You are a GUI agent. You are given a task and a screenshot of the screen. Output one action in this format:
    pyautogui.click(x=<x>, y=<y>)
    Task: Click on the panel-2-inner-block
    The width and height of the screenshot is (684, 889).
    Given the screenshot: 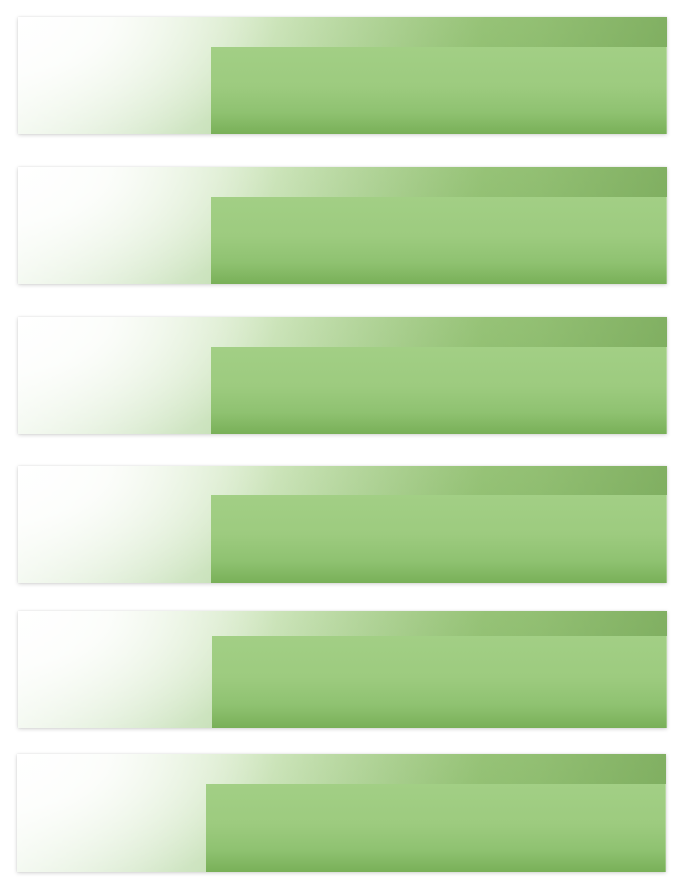 What is the action you would take?
    pyautogui.click(x=439, y=240)
    